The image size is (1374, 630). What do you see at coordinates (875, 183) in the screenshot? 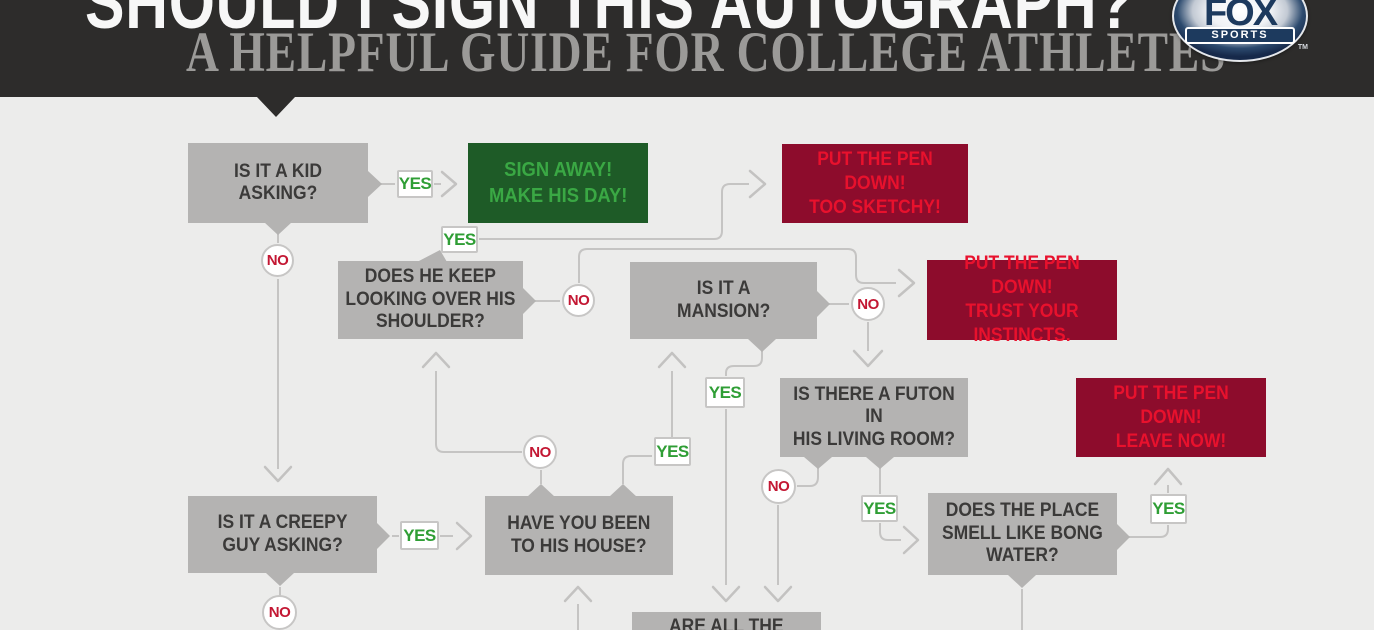
I see `outcome-box-too-sketchy: PUT THE PEN DOWN! TOO SKETCHY!` at bounding box center [875, 183].